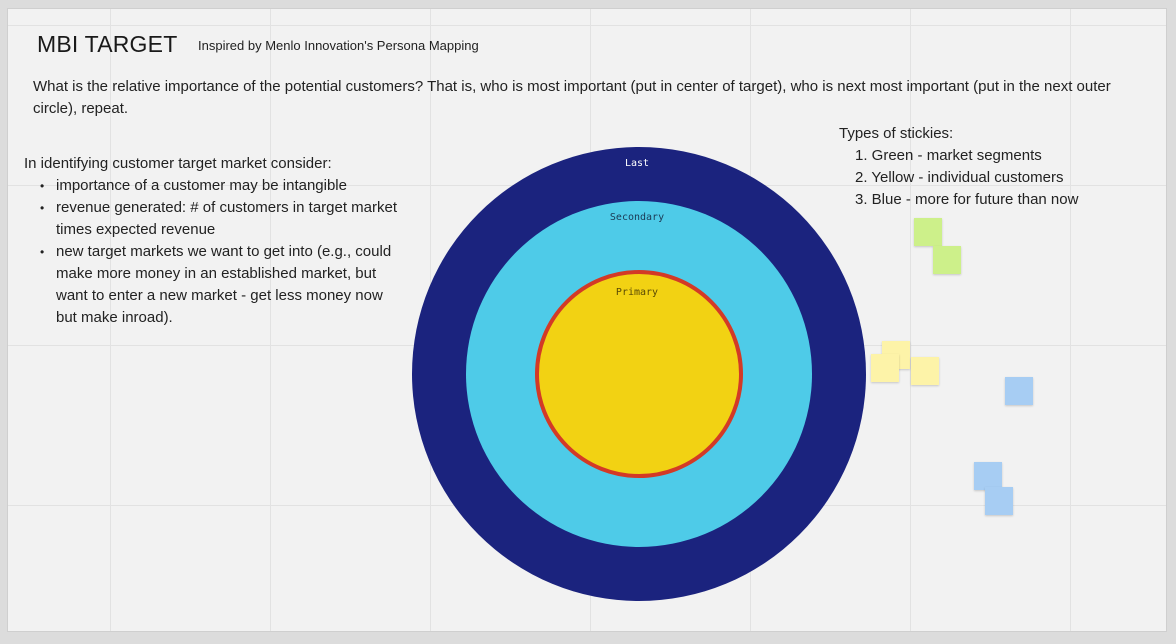 This screenshot has width=1176, height=644. Describe the element at coordinates (637, 163) in the screenshot. I see `ring-label-last: Last` at that location.